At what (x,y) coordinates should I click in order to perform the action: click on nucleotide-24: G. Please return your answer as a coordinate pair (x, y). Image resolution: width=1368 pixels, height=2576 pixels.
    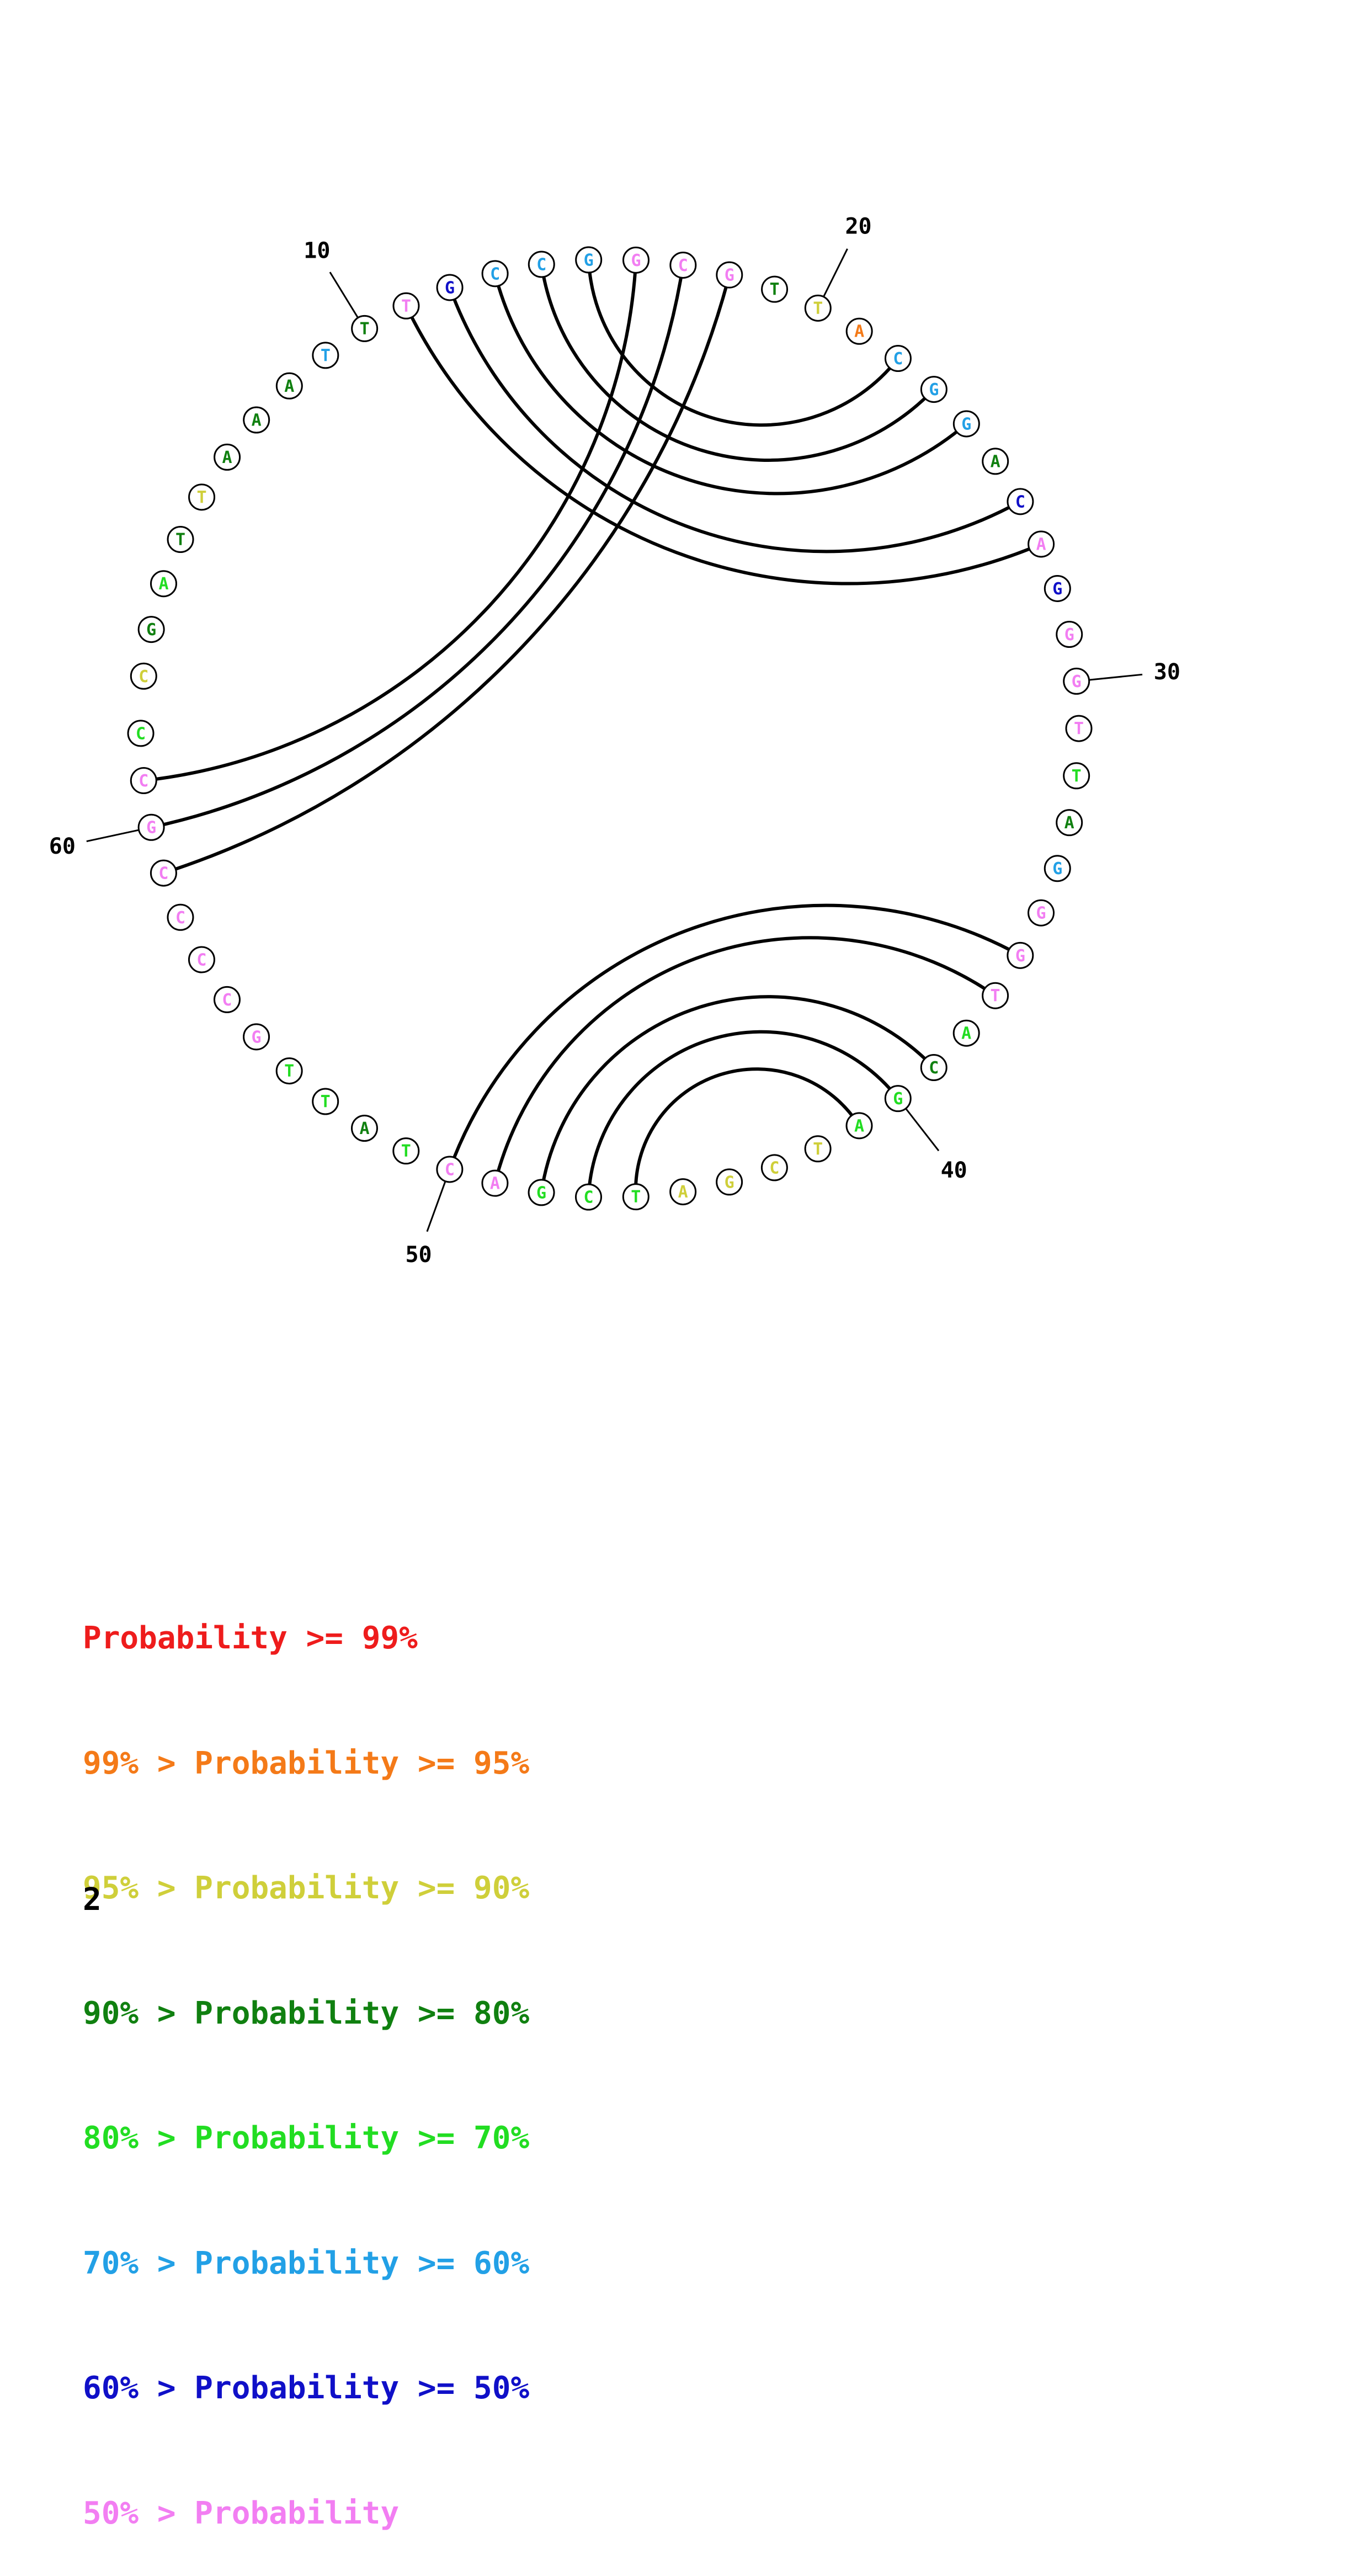
    Looking at the image, I should click on (966, 424).